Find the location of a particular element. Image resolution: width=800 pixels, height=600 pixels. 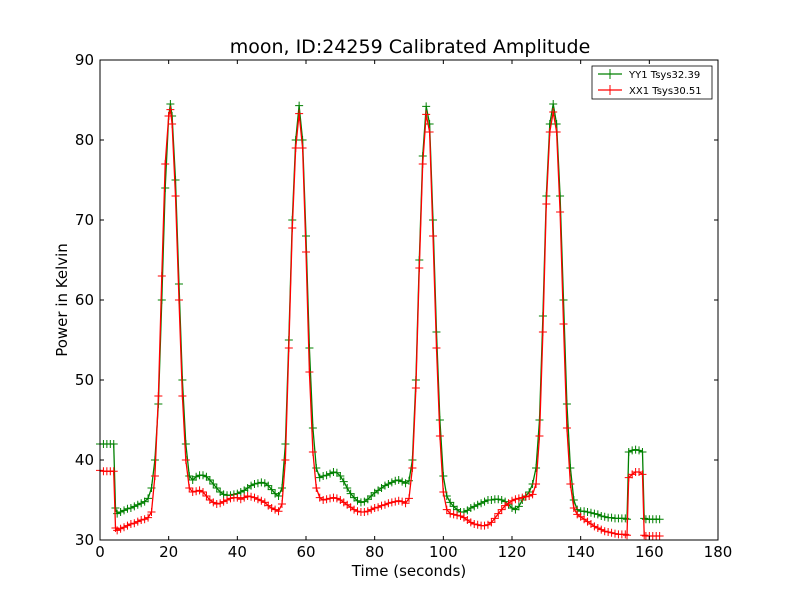

y-axis-label: Power in Kelvin is located at coordinates (62, 300).